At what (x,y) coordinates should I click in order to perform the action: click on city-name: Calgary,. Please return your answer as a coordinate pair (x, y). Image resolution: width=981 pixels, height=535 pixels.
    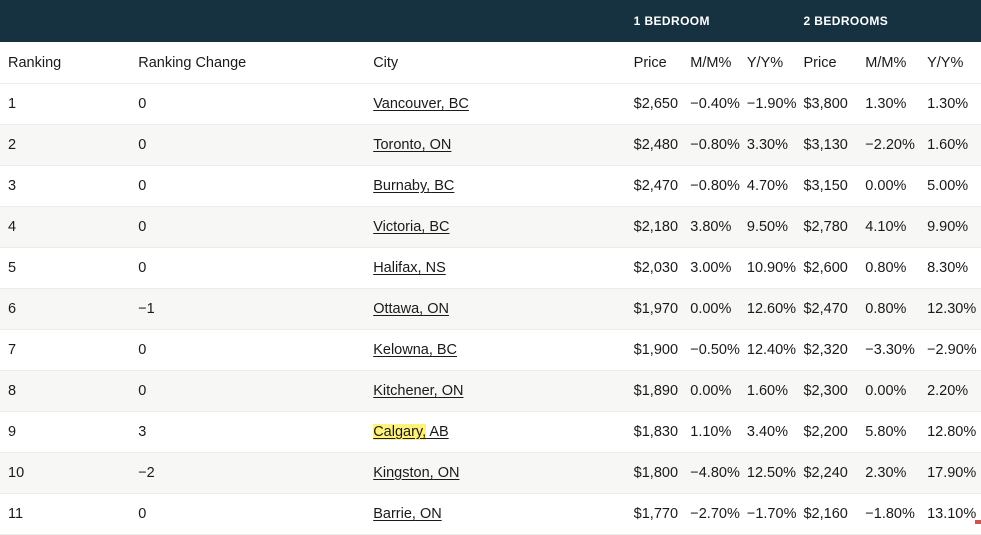
    Looking at the image, I should click on (400, 432).